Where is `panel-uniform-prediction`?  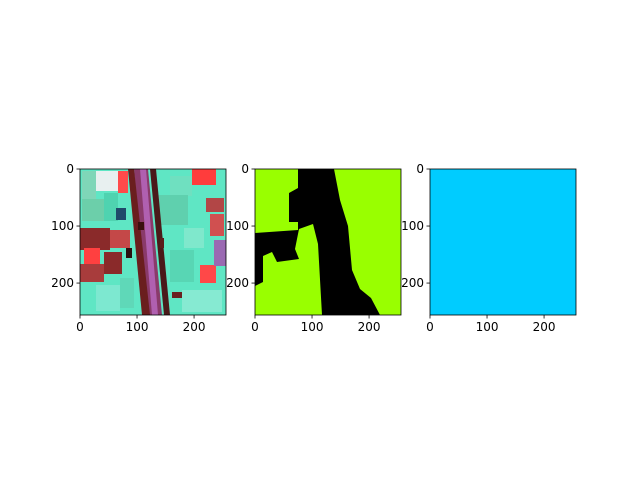 panel-uniform-prediction is located at coordinates (503, 242).